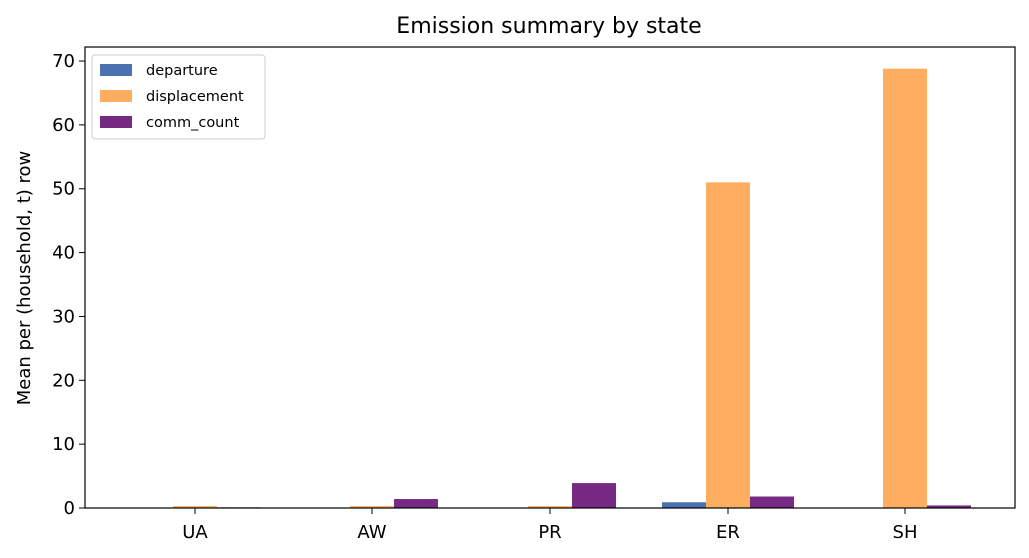 This screenshot has width=1029, height=558. I want to click on bar-comm_count-AW, so click(416, 503).